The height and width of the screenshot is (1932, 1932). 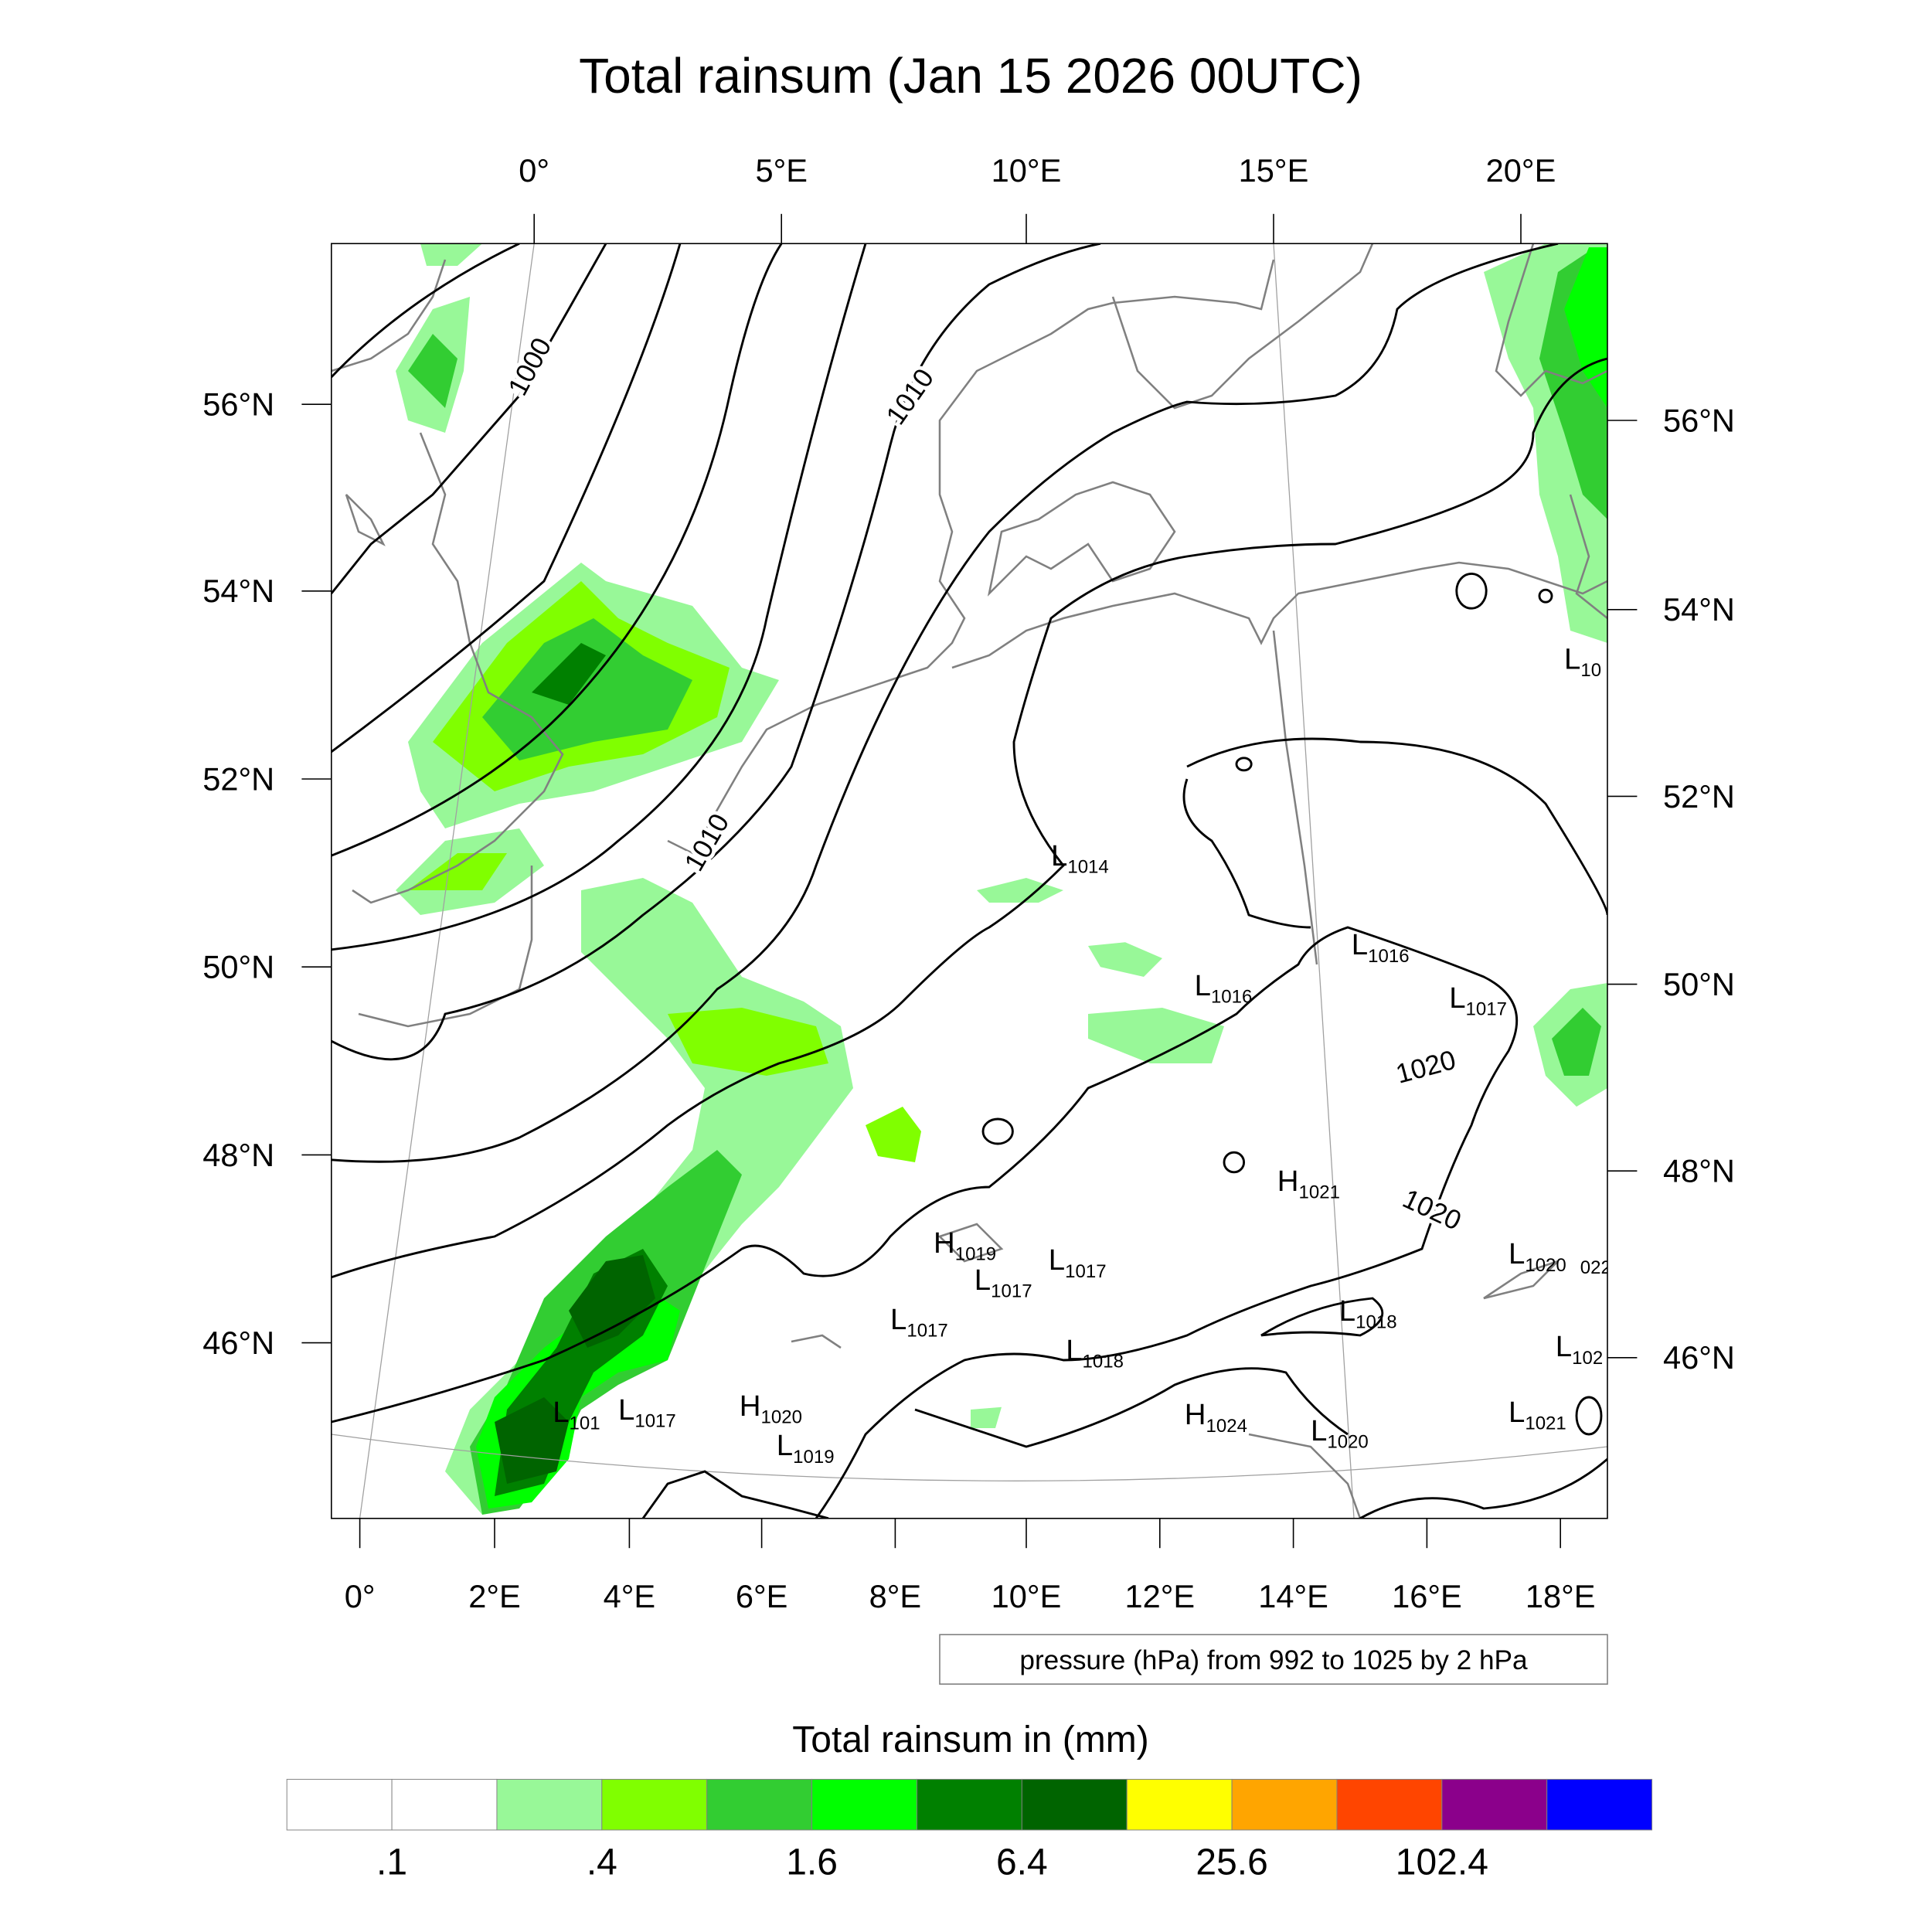 What do you see at coordinates (1293, 1596) in the screenshot?
I see `bottom-lon-label: 14°E` at bounding box center [1293, 1596].